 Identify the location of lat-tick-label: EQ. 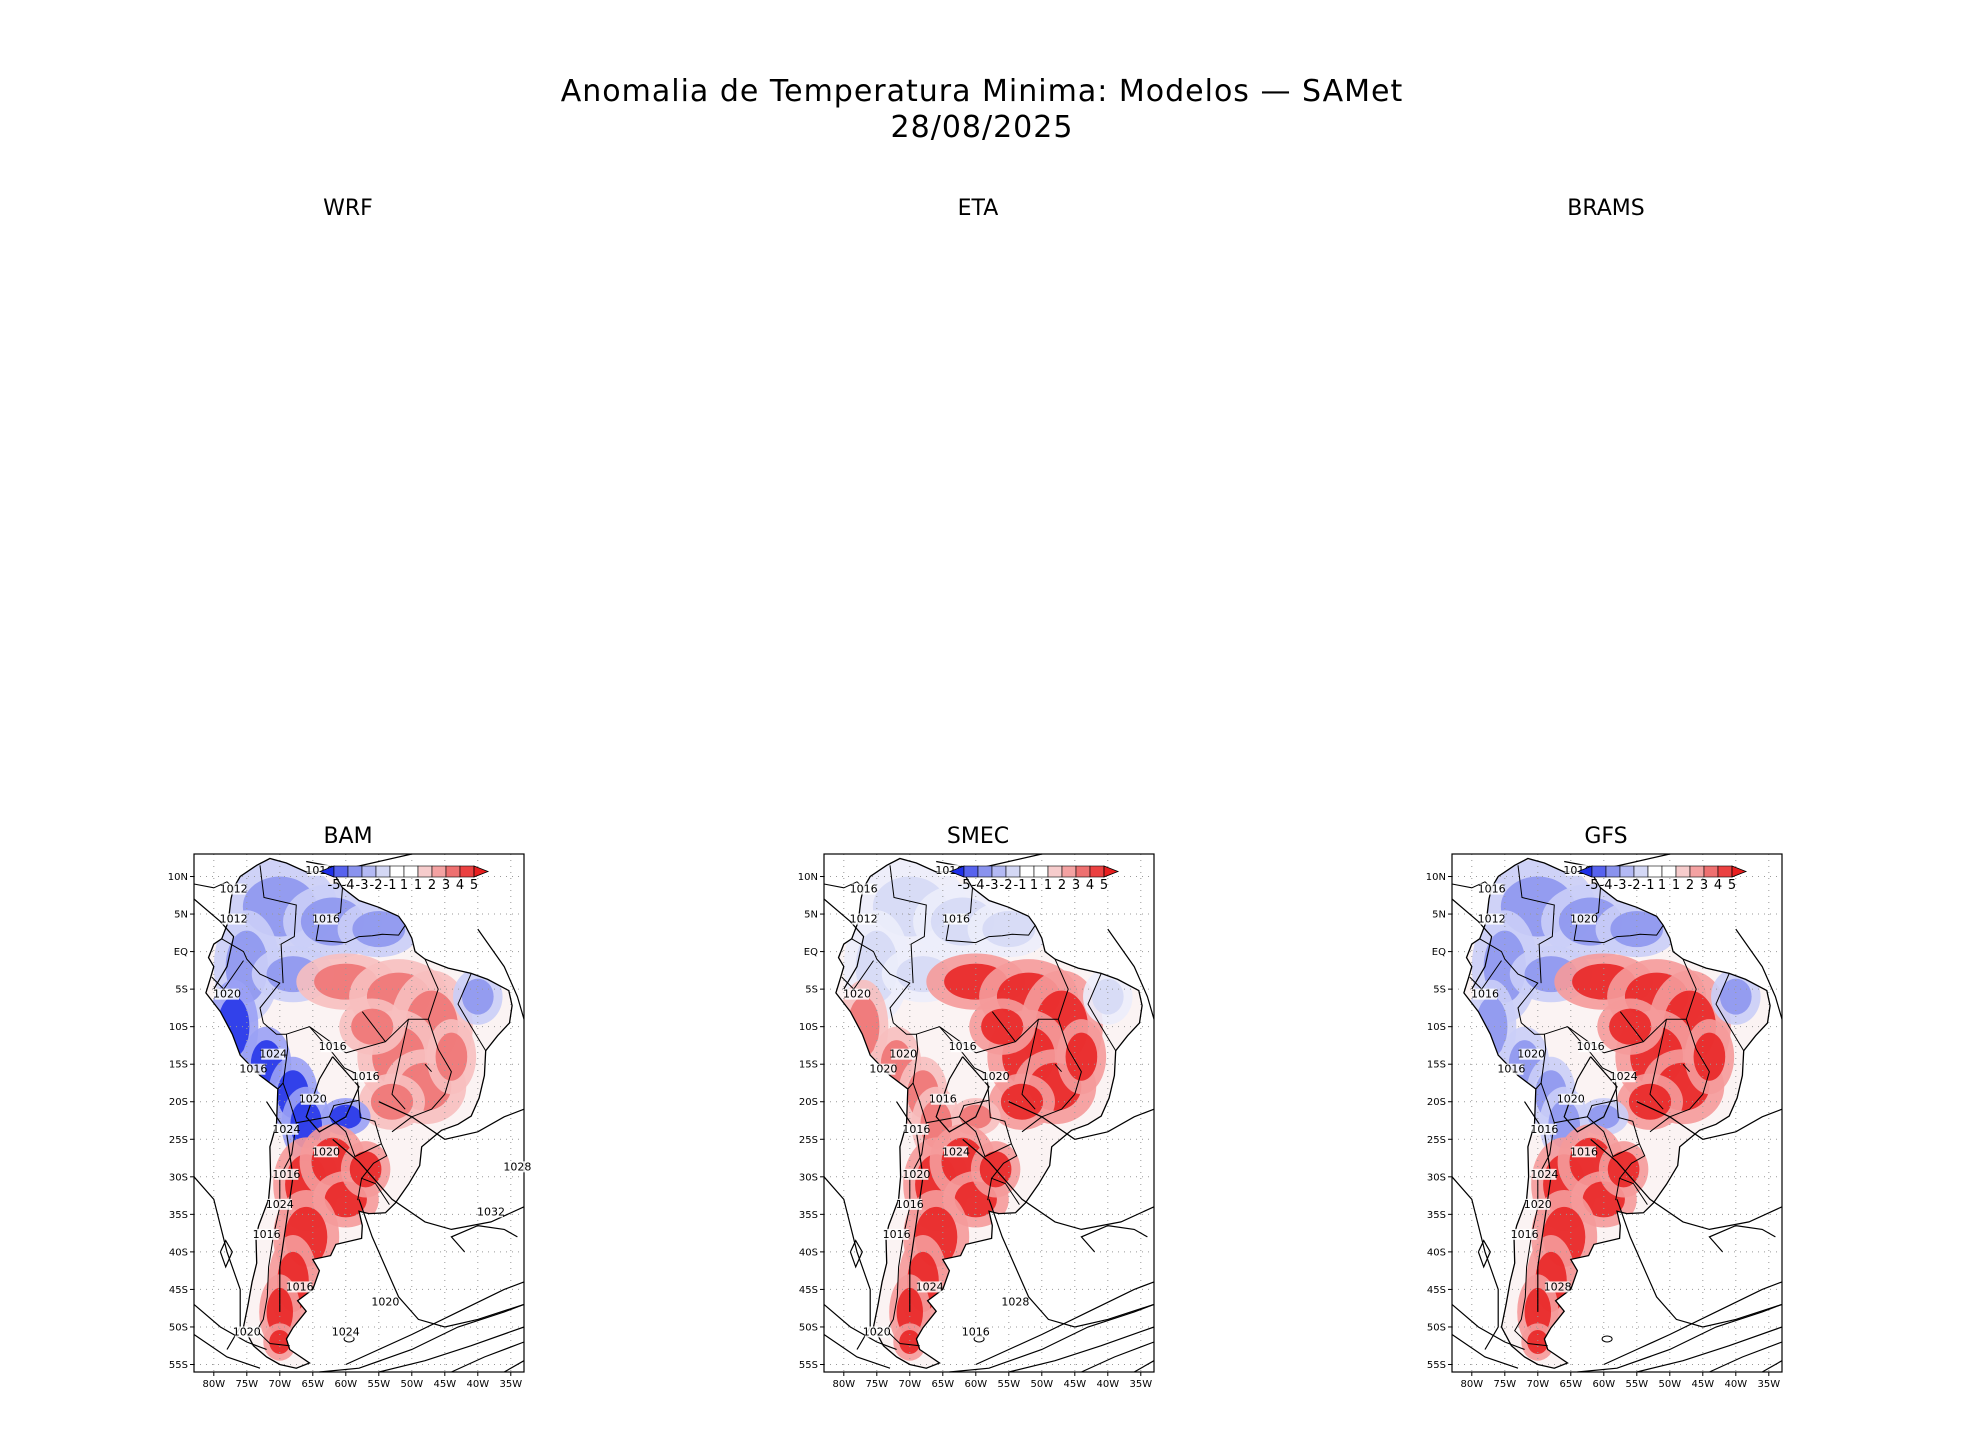
(811, 952).